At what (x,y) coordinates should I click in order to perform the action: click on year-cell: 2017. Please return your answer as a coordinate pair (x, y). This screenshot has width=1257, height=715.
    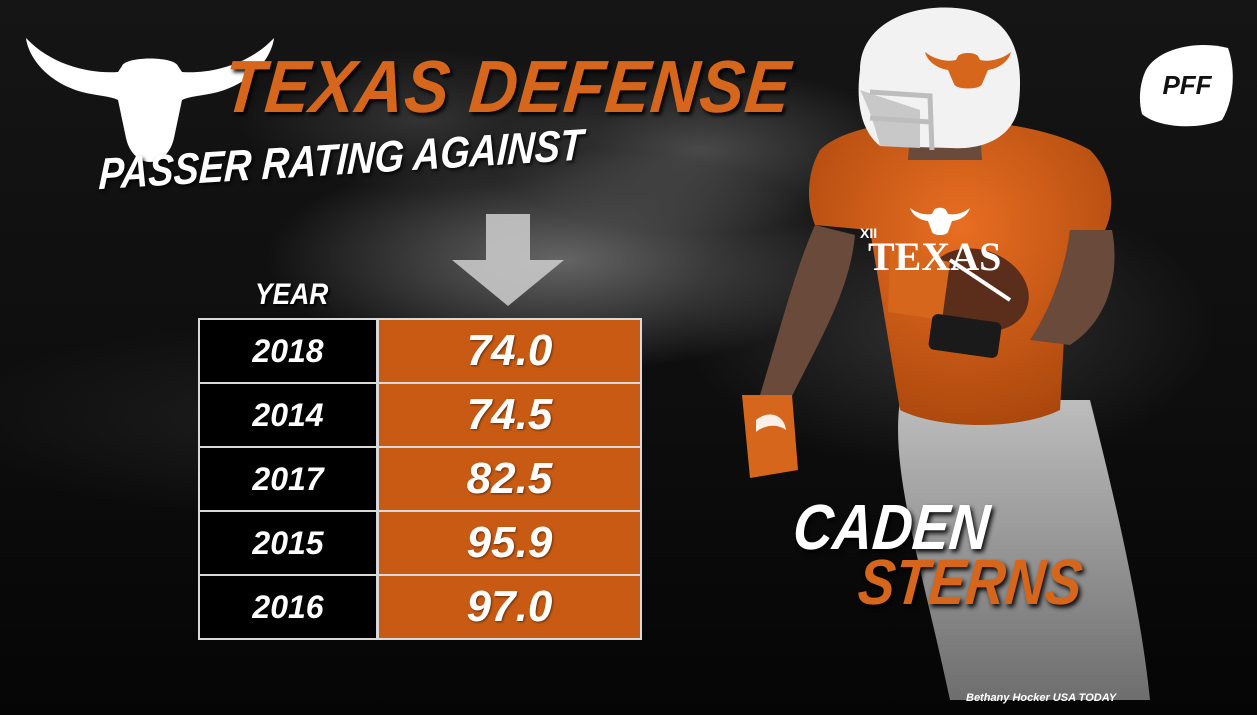
    Looking at the image, I should click on (288, 479).